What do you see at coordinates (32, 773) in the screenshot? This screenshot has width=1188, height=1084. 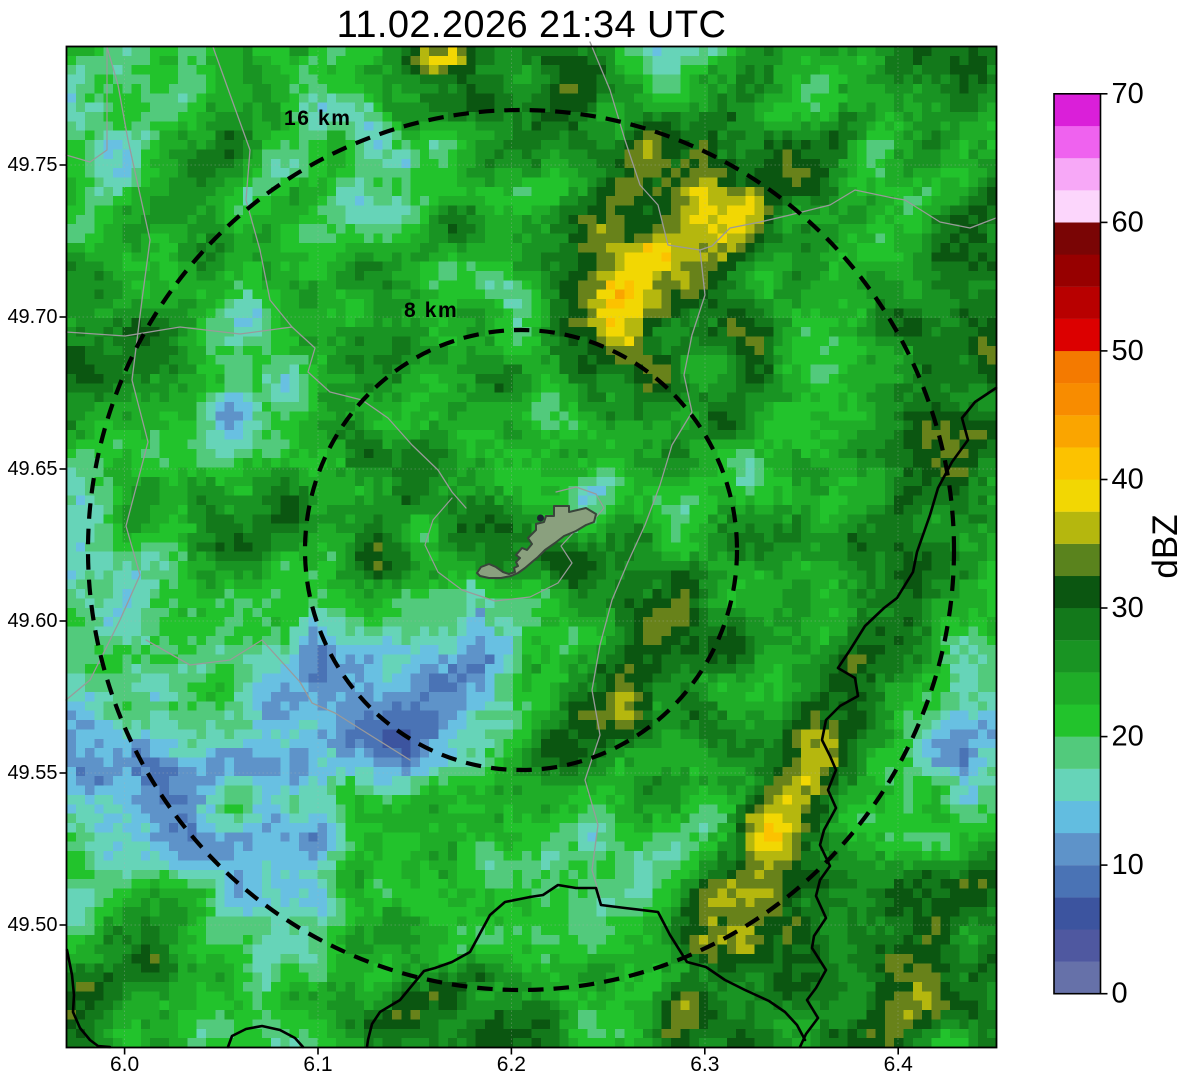 I see `svg-text: 49.55` at bounding box center [32, 773].